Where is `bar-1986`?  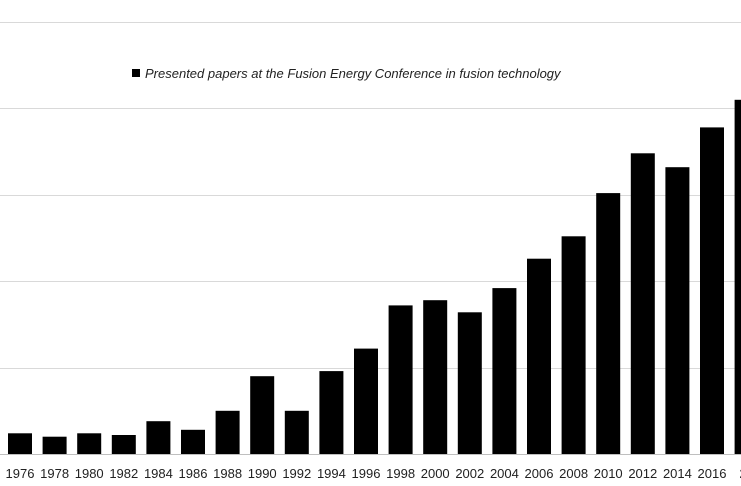 bar-1986 is located at coordinates (193, 441).